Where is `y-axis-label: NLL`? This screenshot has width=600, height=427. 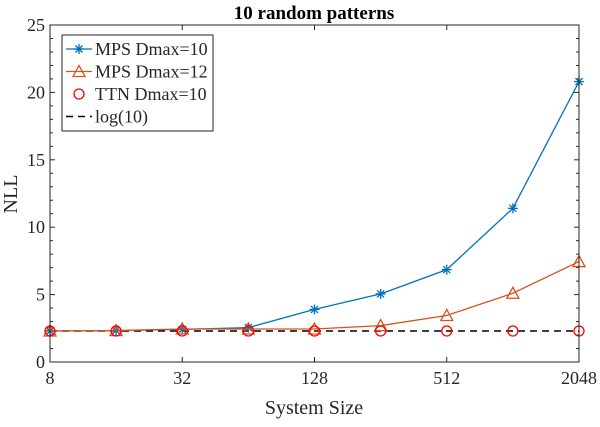
y-axis-label: NLL is located at coordinates (11, 194).